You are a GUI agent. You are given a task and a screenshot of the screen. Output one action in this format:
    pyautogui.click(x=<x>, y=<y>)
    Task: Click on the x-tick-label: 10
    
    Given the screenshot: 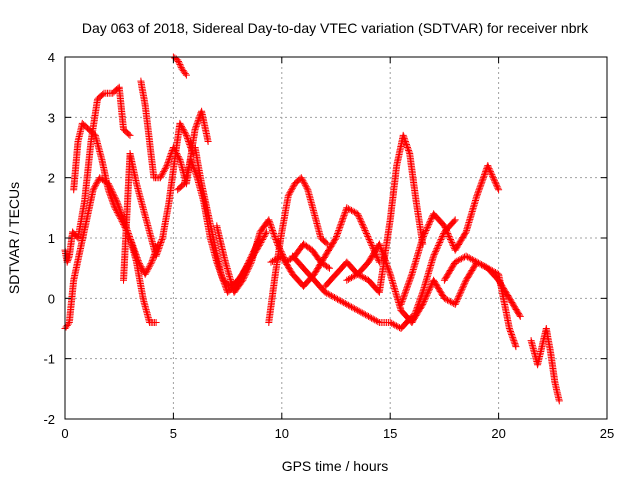 What is the action you would take?
    pyautogui.click(x=282, y=433)
    